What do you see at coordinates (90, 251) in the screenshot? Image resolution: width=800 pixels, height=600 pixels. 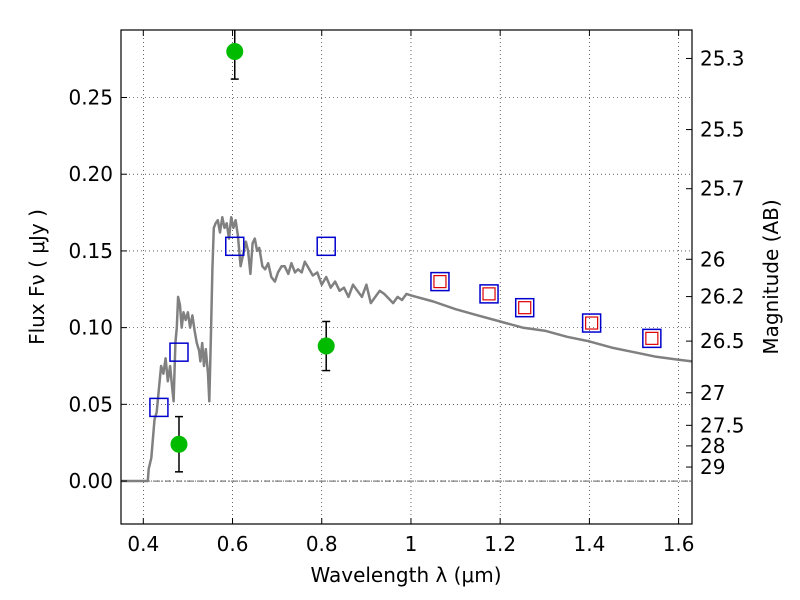 I see `y-tick-label: 0.15` at bounding box center [90, 251].